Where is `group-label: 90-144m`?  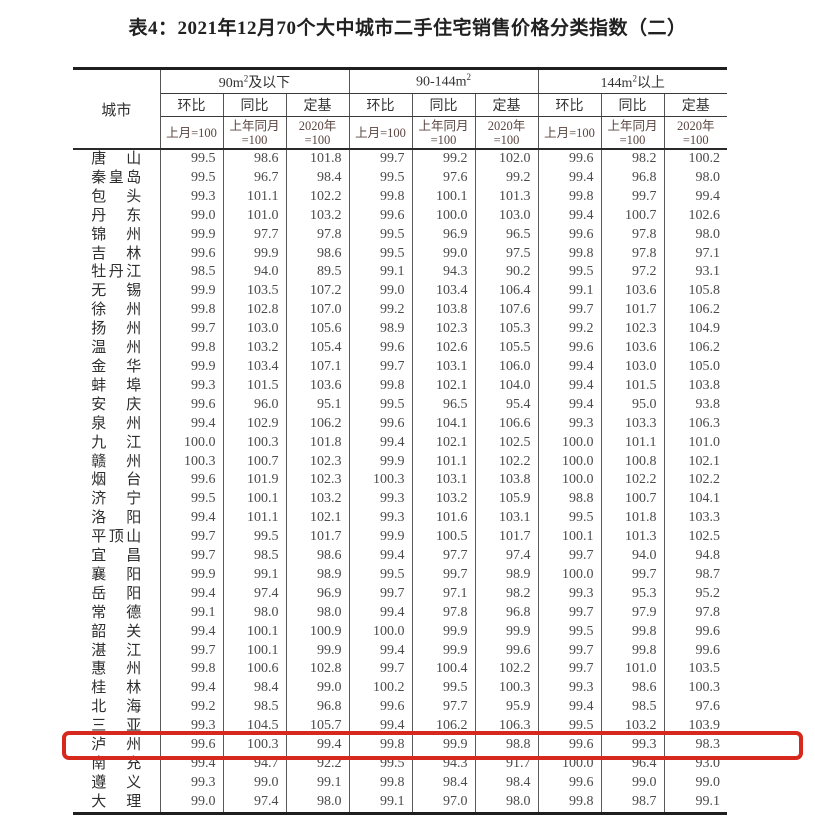
group-label: 90-144m is located at coordinates (441, 82).